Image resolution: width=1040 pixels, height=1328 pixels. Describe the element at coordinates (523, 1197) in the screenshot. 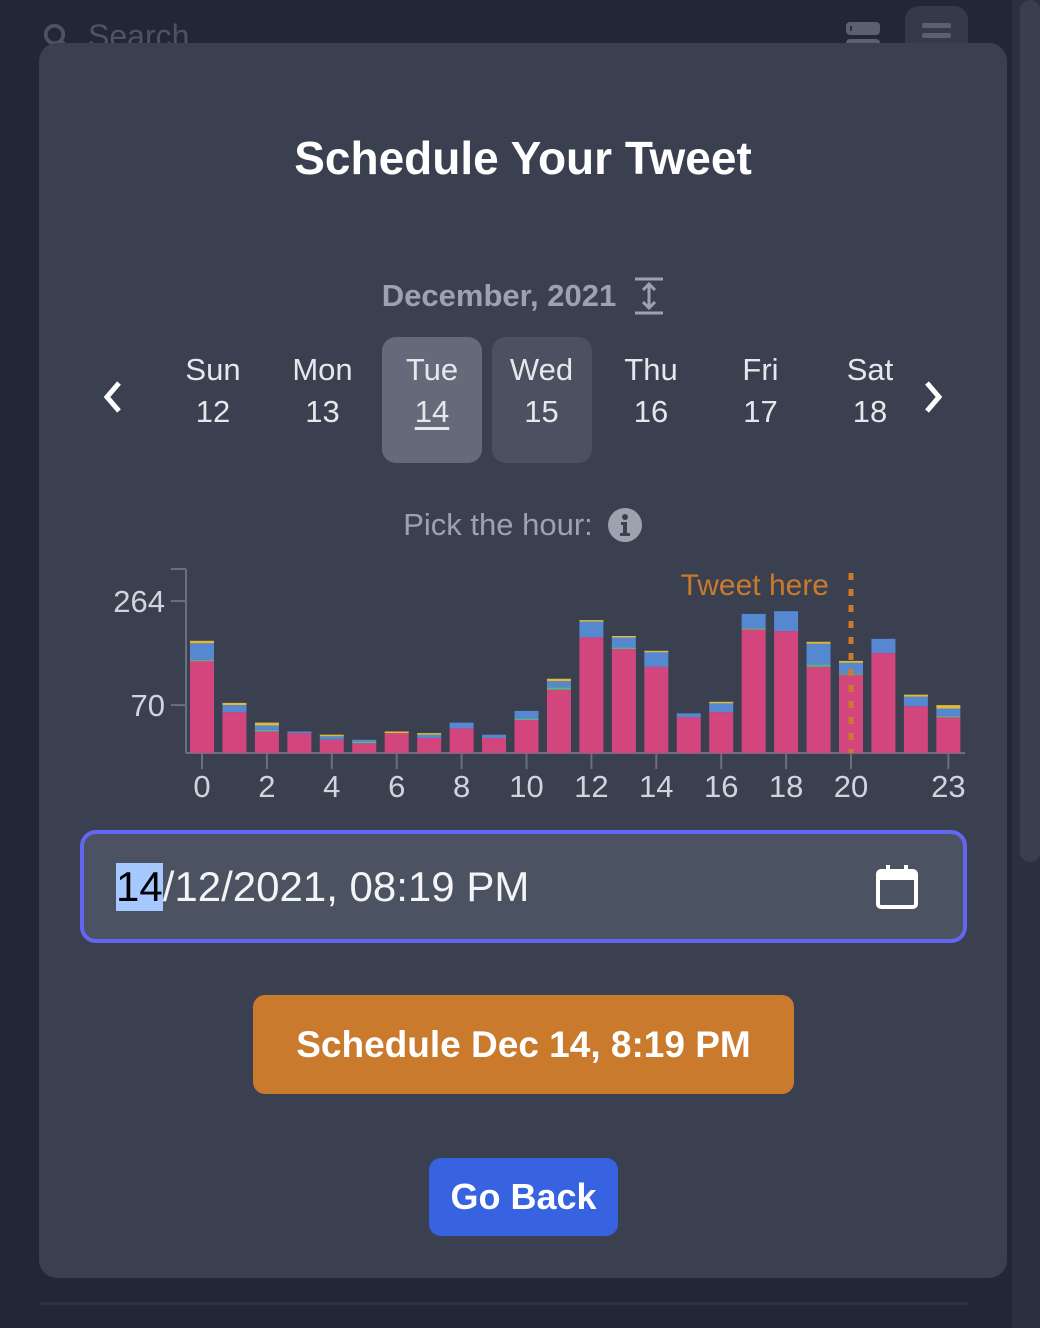

I see `go-back-button: Go Back` at that location.